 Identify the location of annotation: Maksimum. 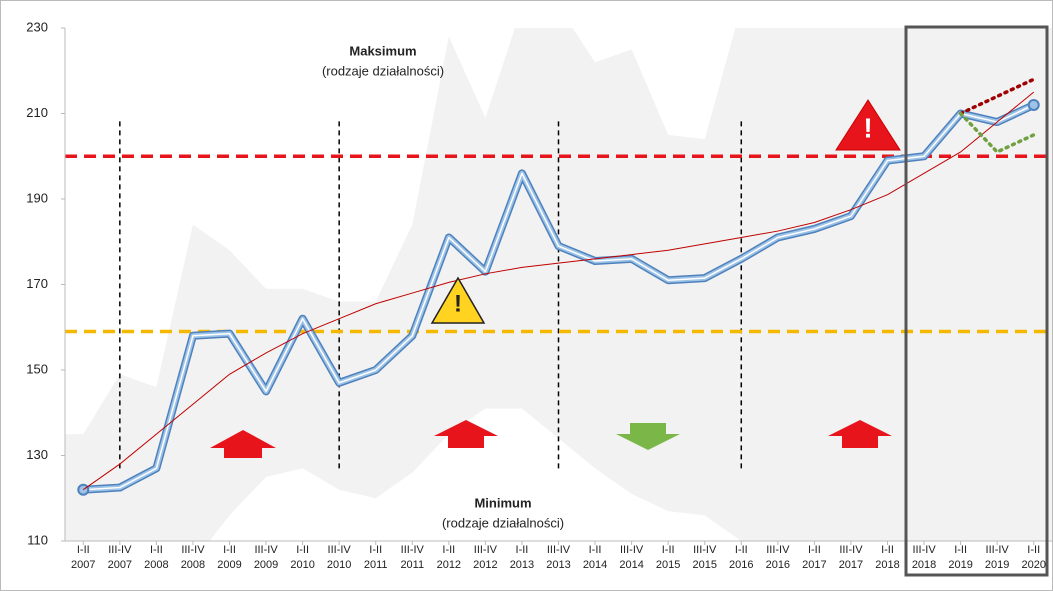
(382, 50).